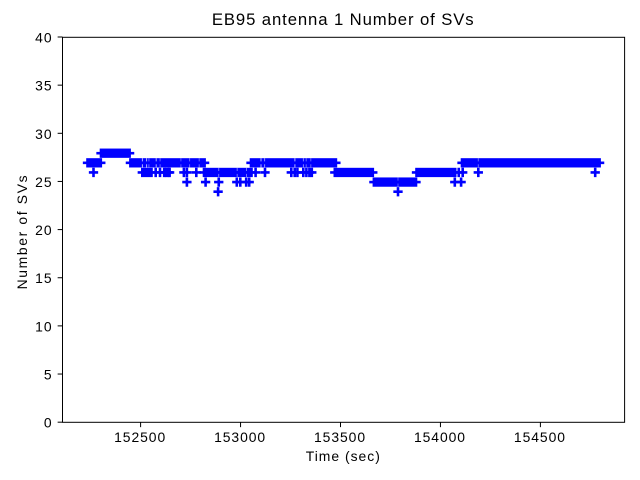  I want to click on svg-text: 153500, so click(340, 437).